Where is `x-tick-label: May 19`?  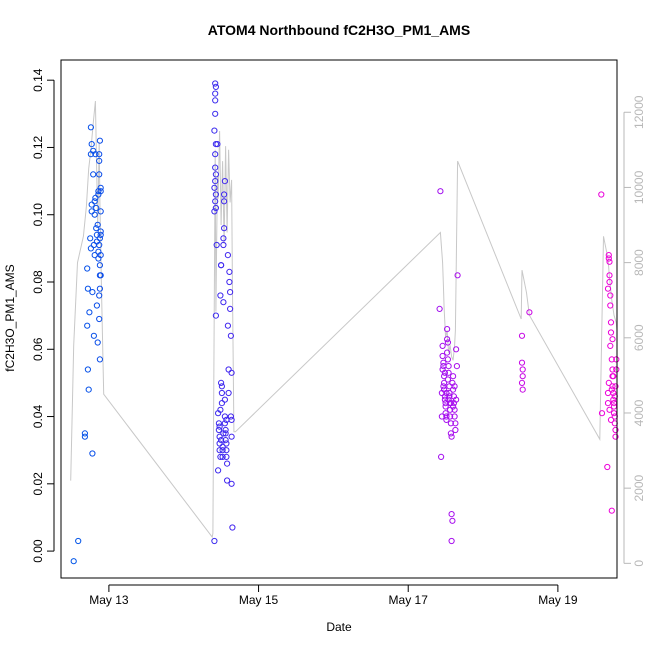
x-tick-label: May 19 is located at coordinates (558, 600).